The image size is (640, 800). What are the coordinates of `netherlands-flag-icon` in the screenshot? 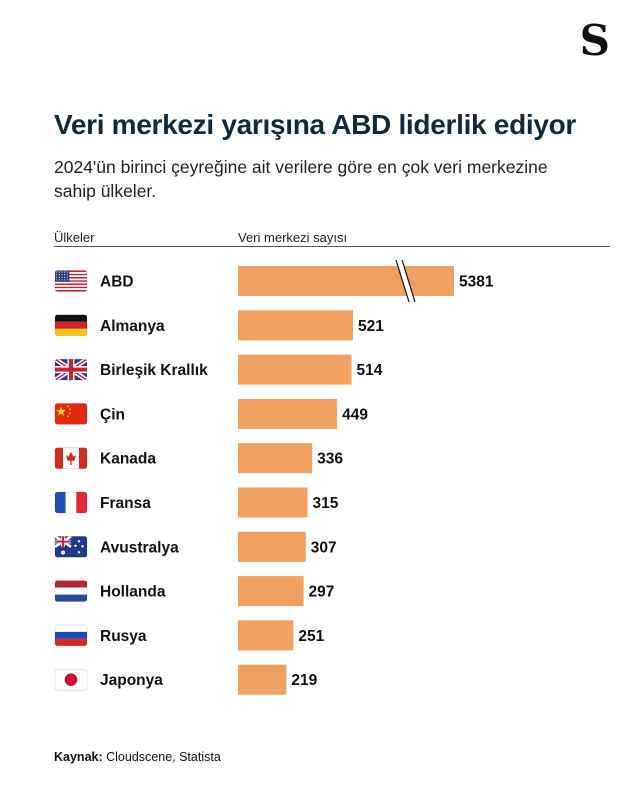 It's located at (71, 591).